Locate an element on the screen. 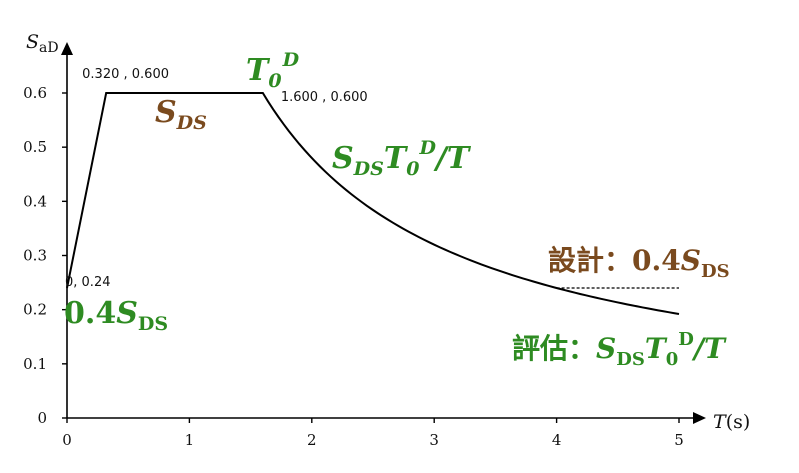 The height and width of the screenshot is (473, 799). x-tick-label: 0 is located at coordinates (67, 440).